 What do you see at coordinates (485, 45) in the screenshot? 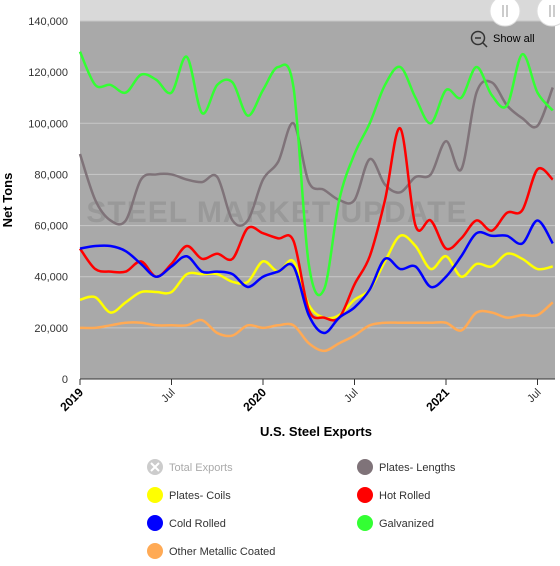
I see `zoom-icon-handle` at bounding box center [485, 45].